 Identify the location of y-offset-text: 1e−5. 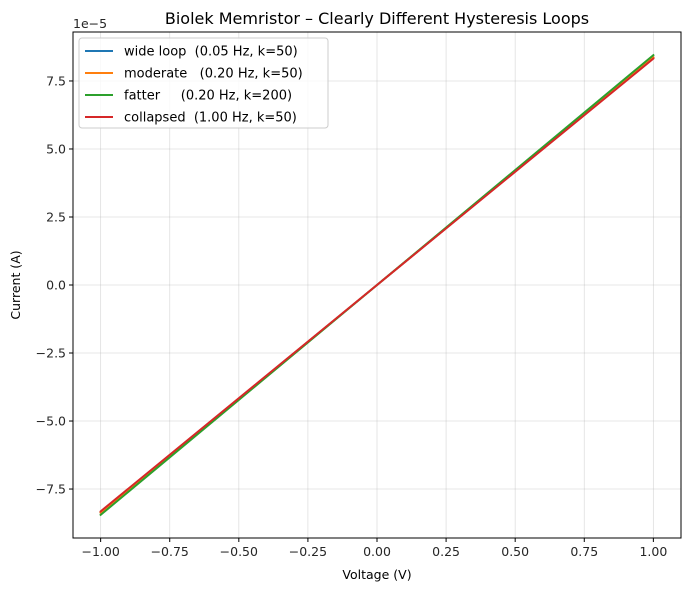
(90, 23).